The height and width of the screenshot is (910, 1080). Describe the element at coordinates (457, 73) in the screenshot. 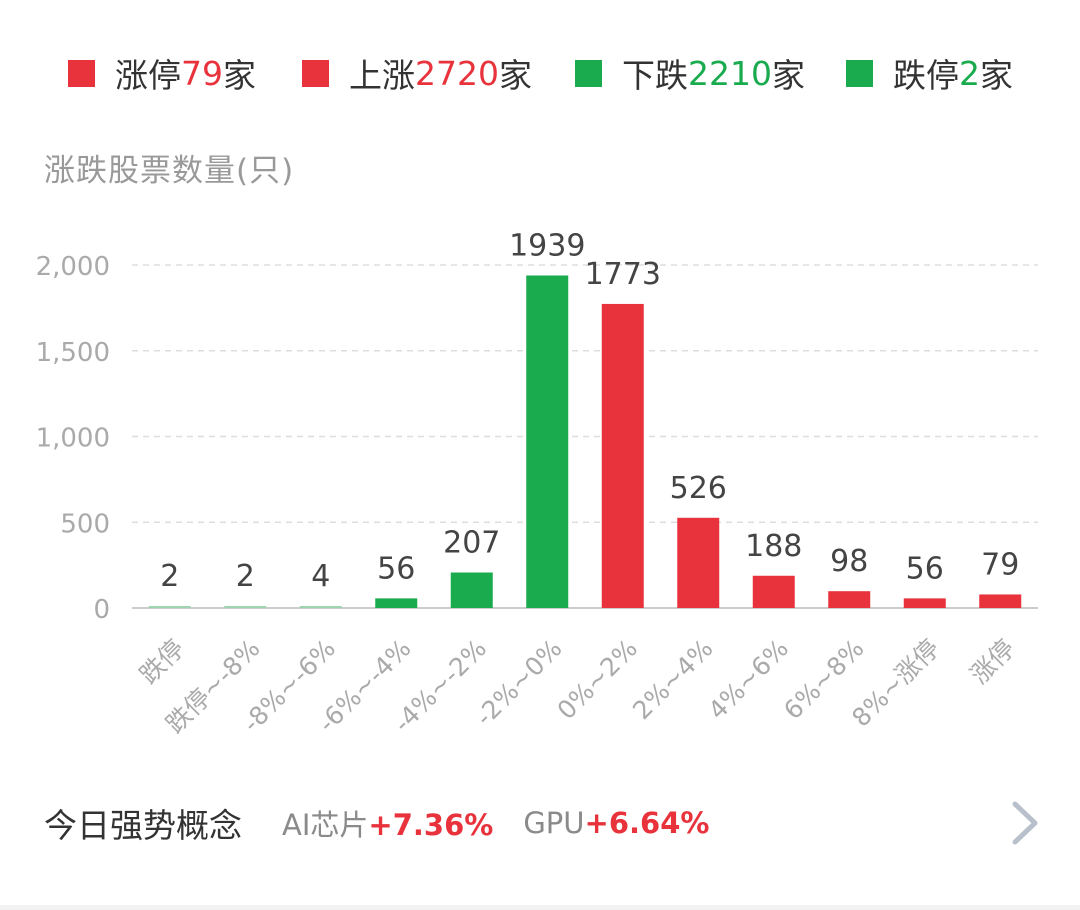

I see `legend-count: 2720` at that location.